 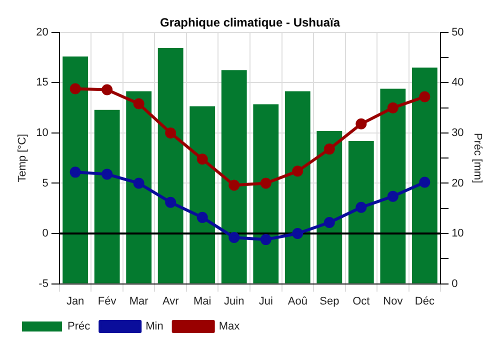 I want to click on y-tick-label: 15, so click(x=42, y=82).